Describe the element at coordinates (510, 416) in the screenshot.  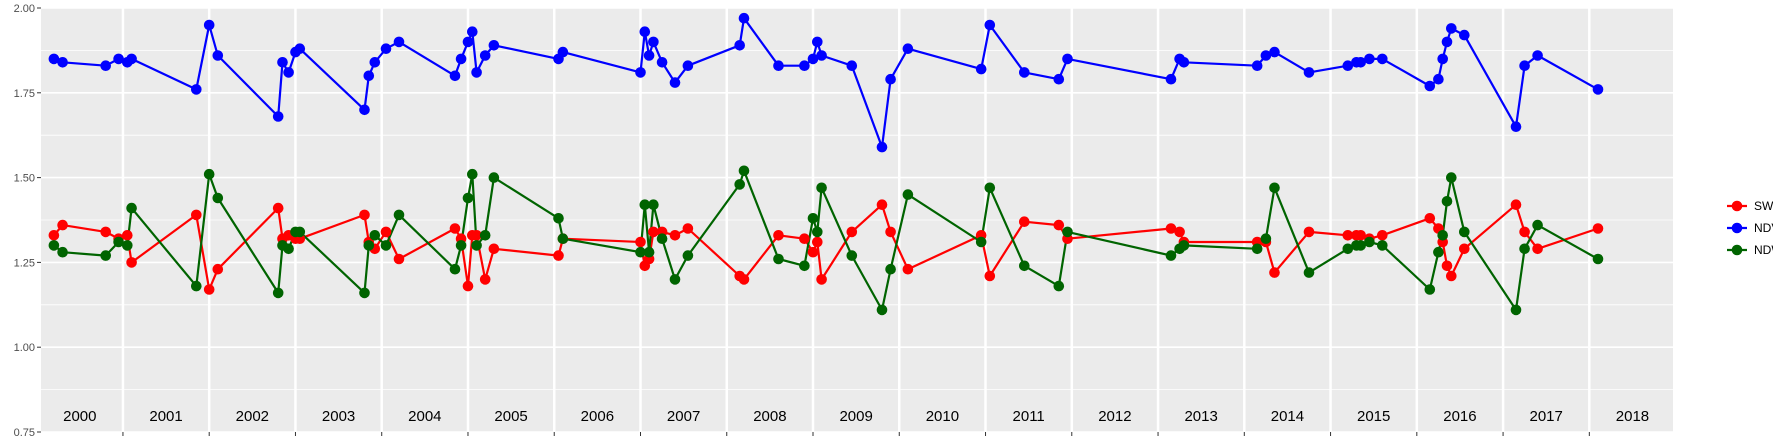
I see `year-label: 2005` at that location.